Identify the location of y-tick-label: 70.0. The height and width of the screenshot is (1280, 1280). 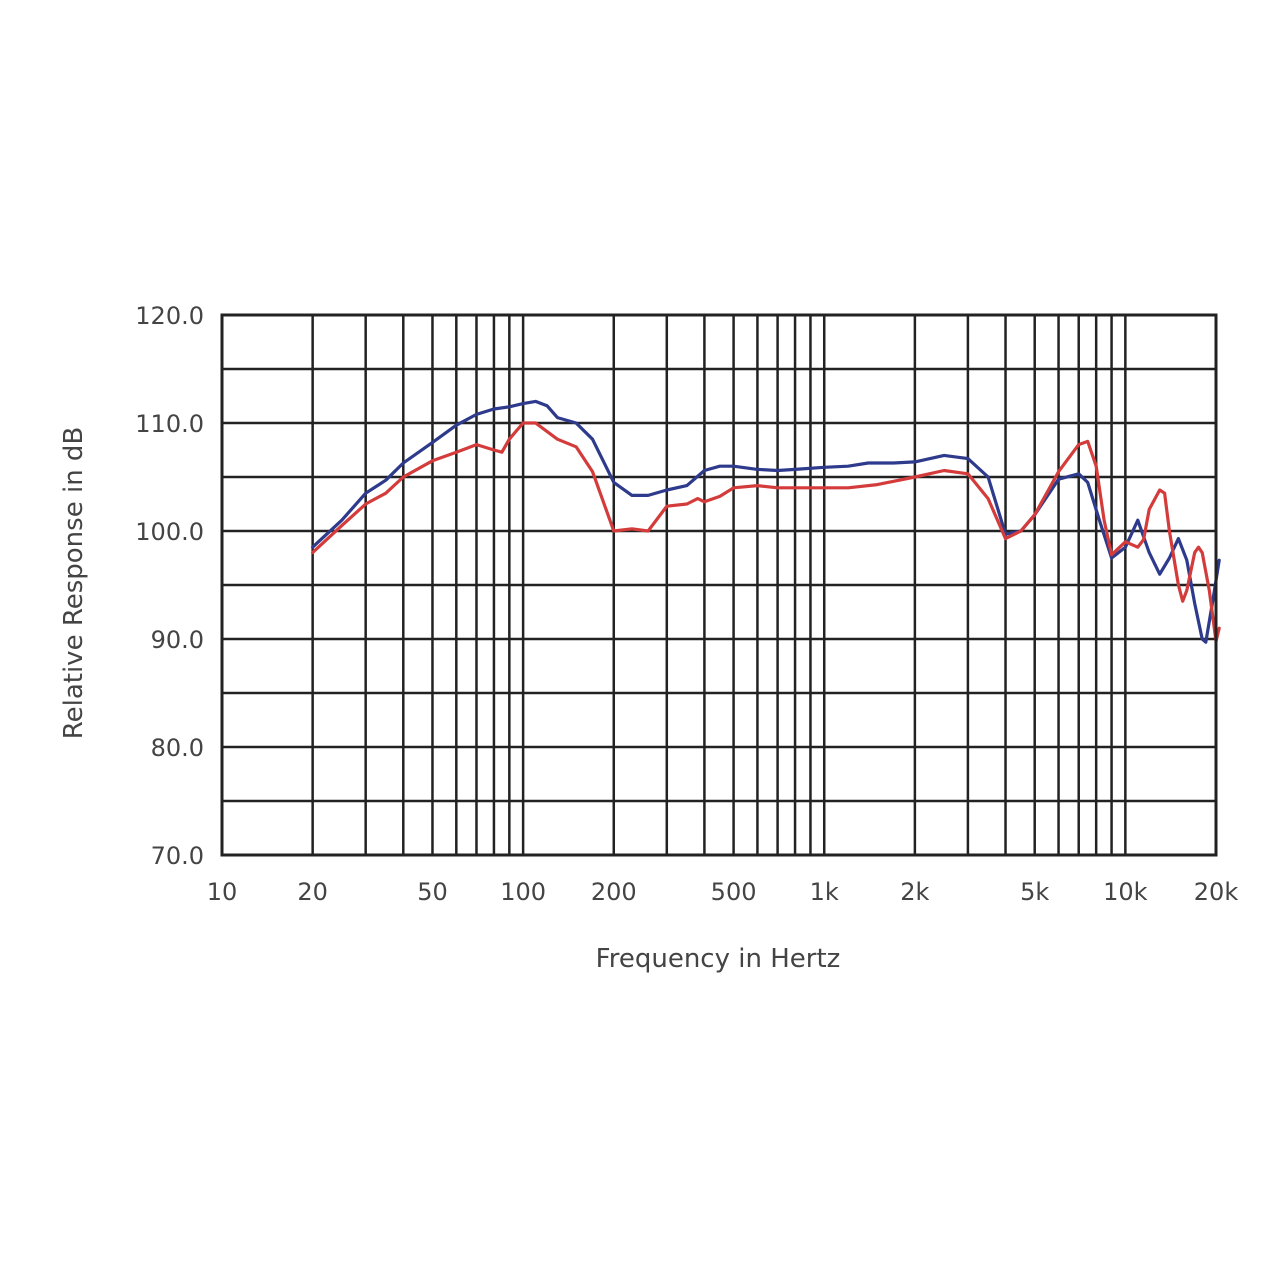
(177, 856).